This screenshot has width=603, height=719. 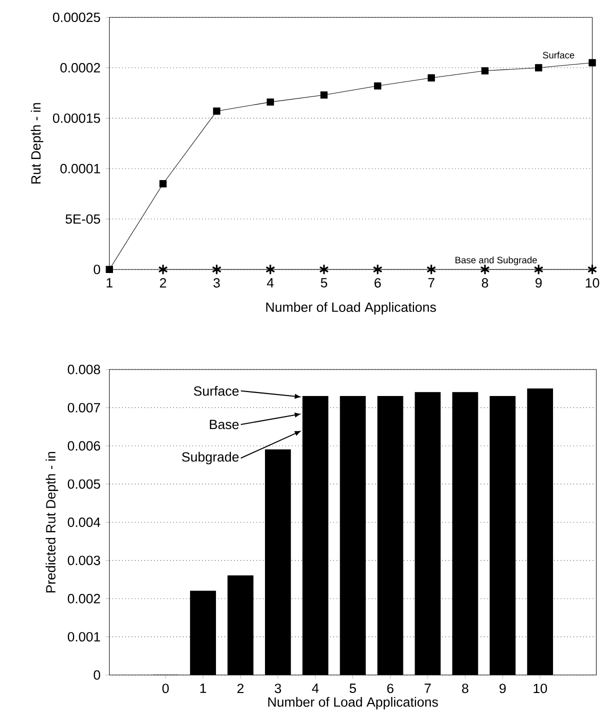 I want to click on y-tick-label: 0.0002, so click(x=80, y=67).